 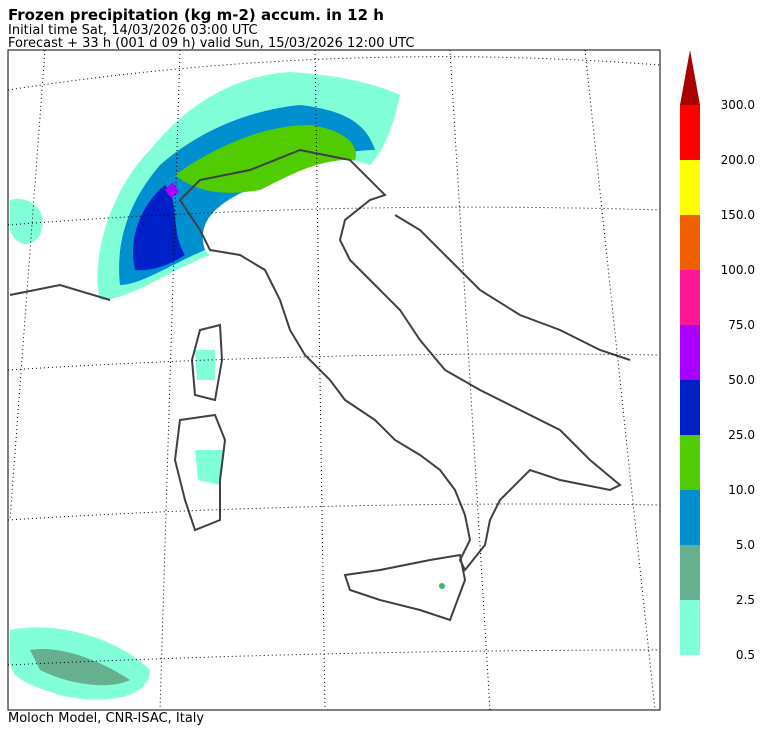 What do you see at coordinates (745, 655) in the screenshot?
I see `colorbar-label: 0.5` at bounding box center [745, 655].